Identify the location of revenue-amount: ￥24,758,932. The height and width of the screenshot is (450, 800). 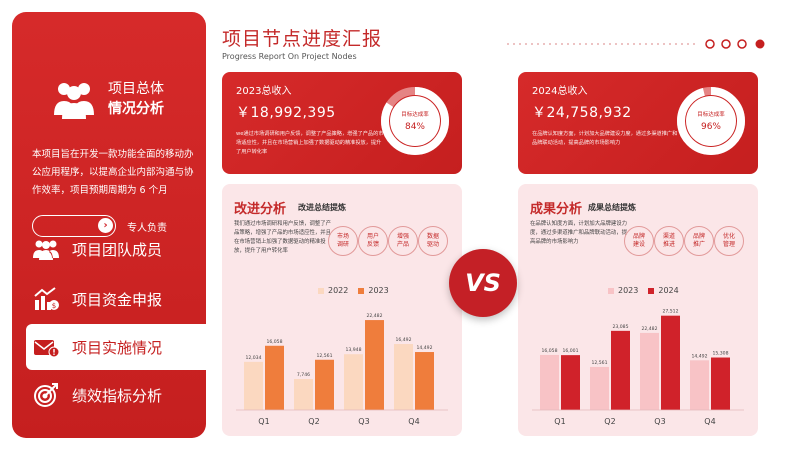
(582, 113).